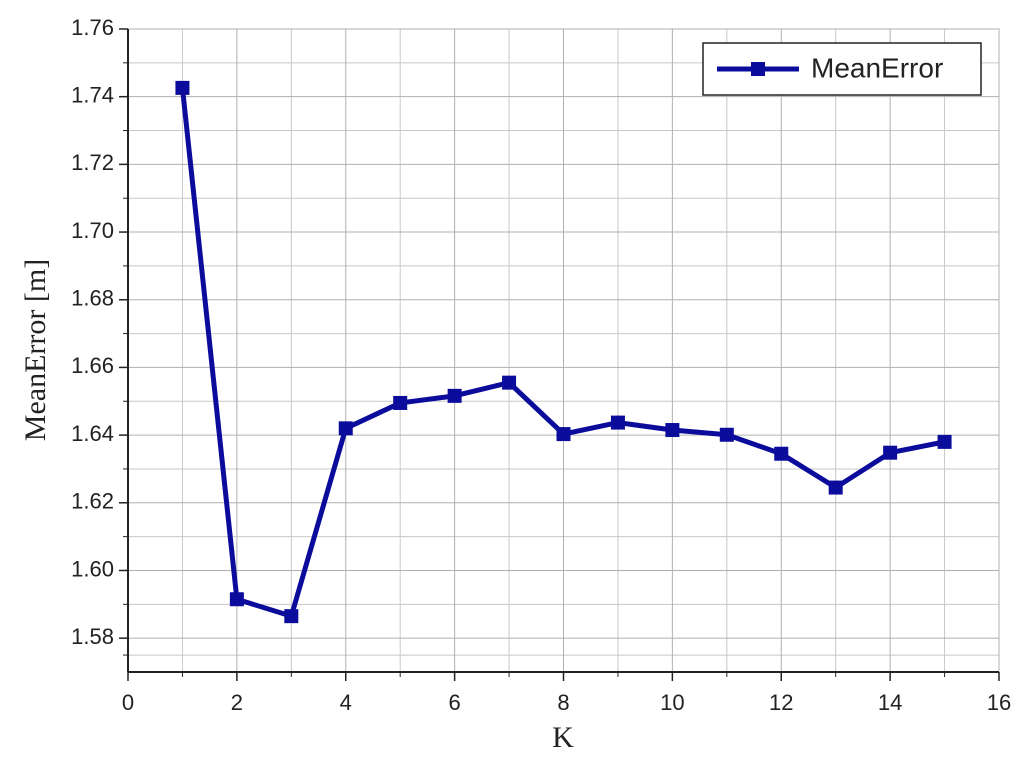 The width and height of the screenshot is (1024, 764). I want to click on x-tick-label: 4, so click(346, 702).